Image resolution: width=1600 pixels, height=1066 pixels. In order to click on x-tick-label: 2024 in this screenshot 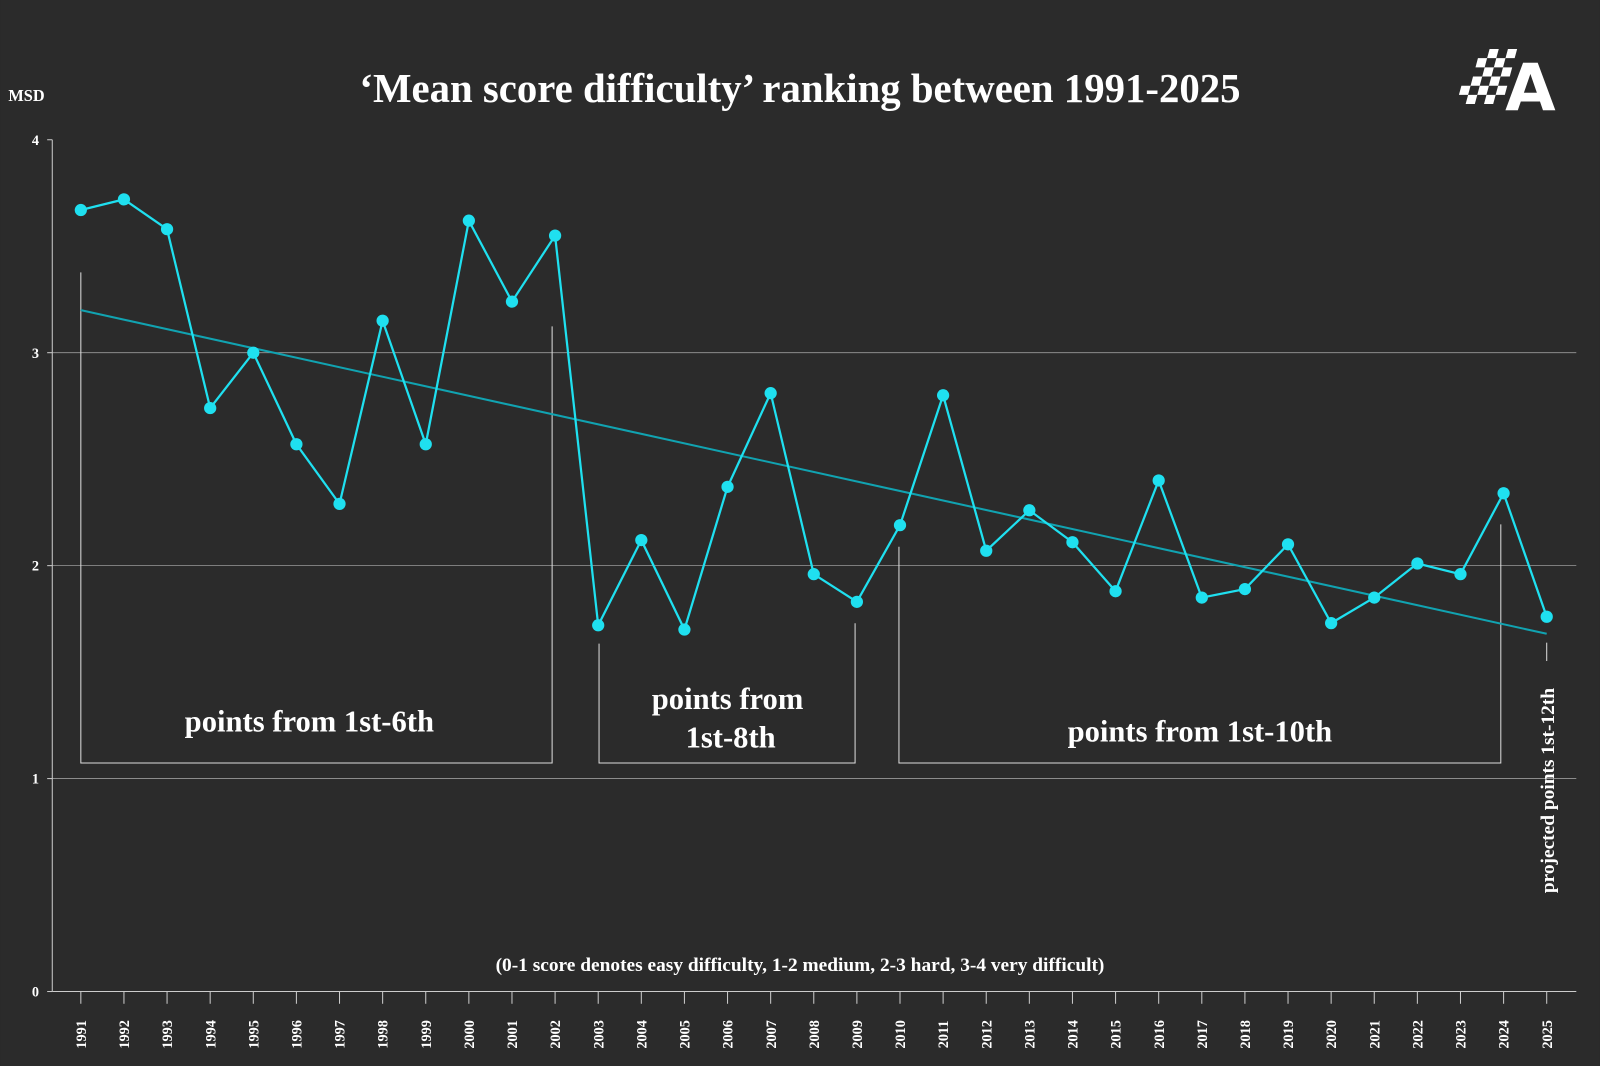, I will do `click(1505, 1034)`.